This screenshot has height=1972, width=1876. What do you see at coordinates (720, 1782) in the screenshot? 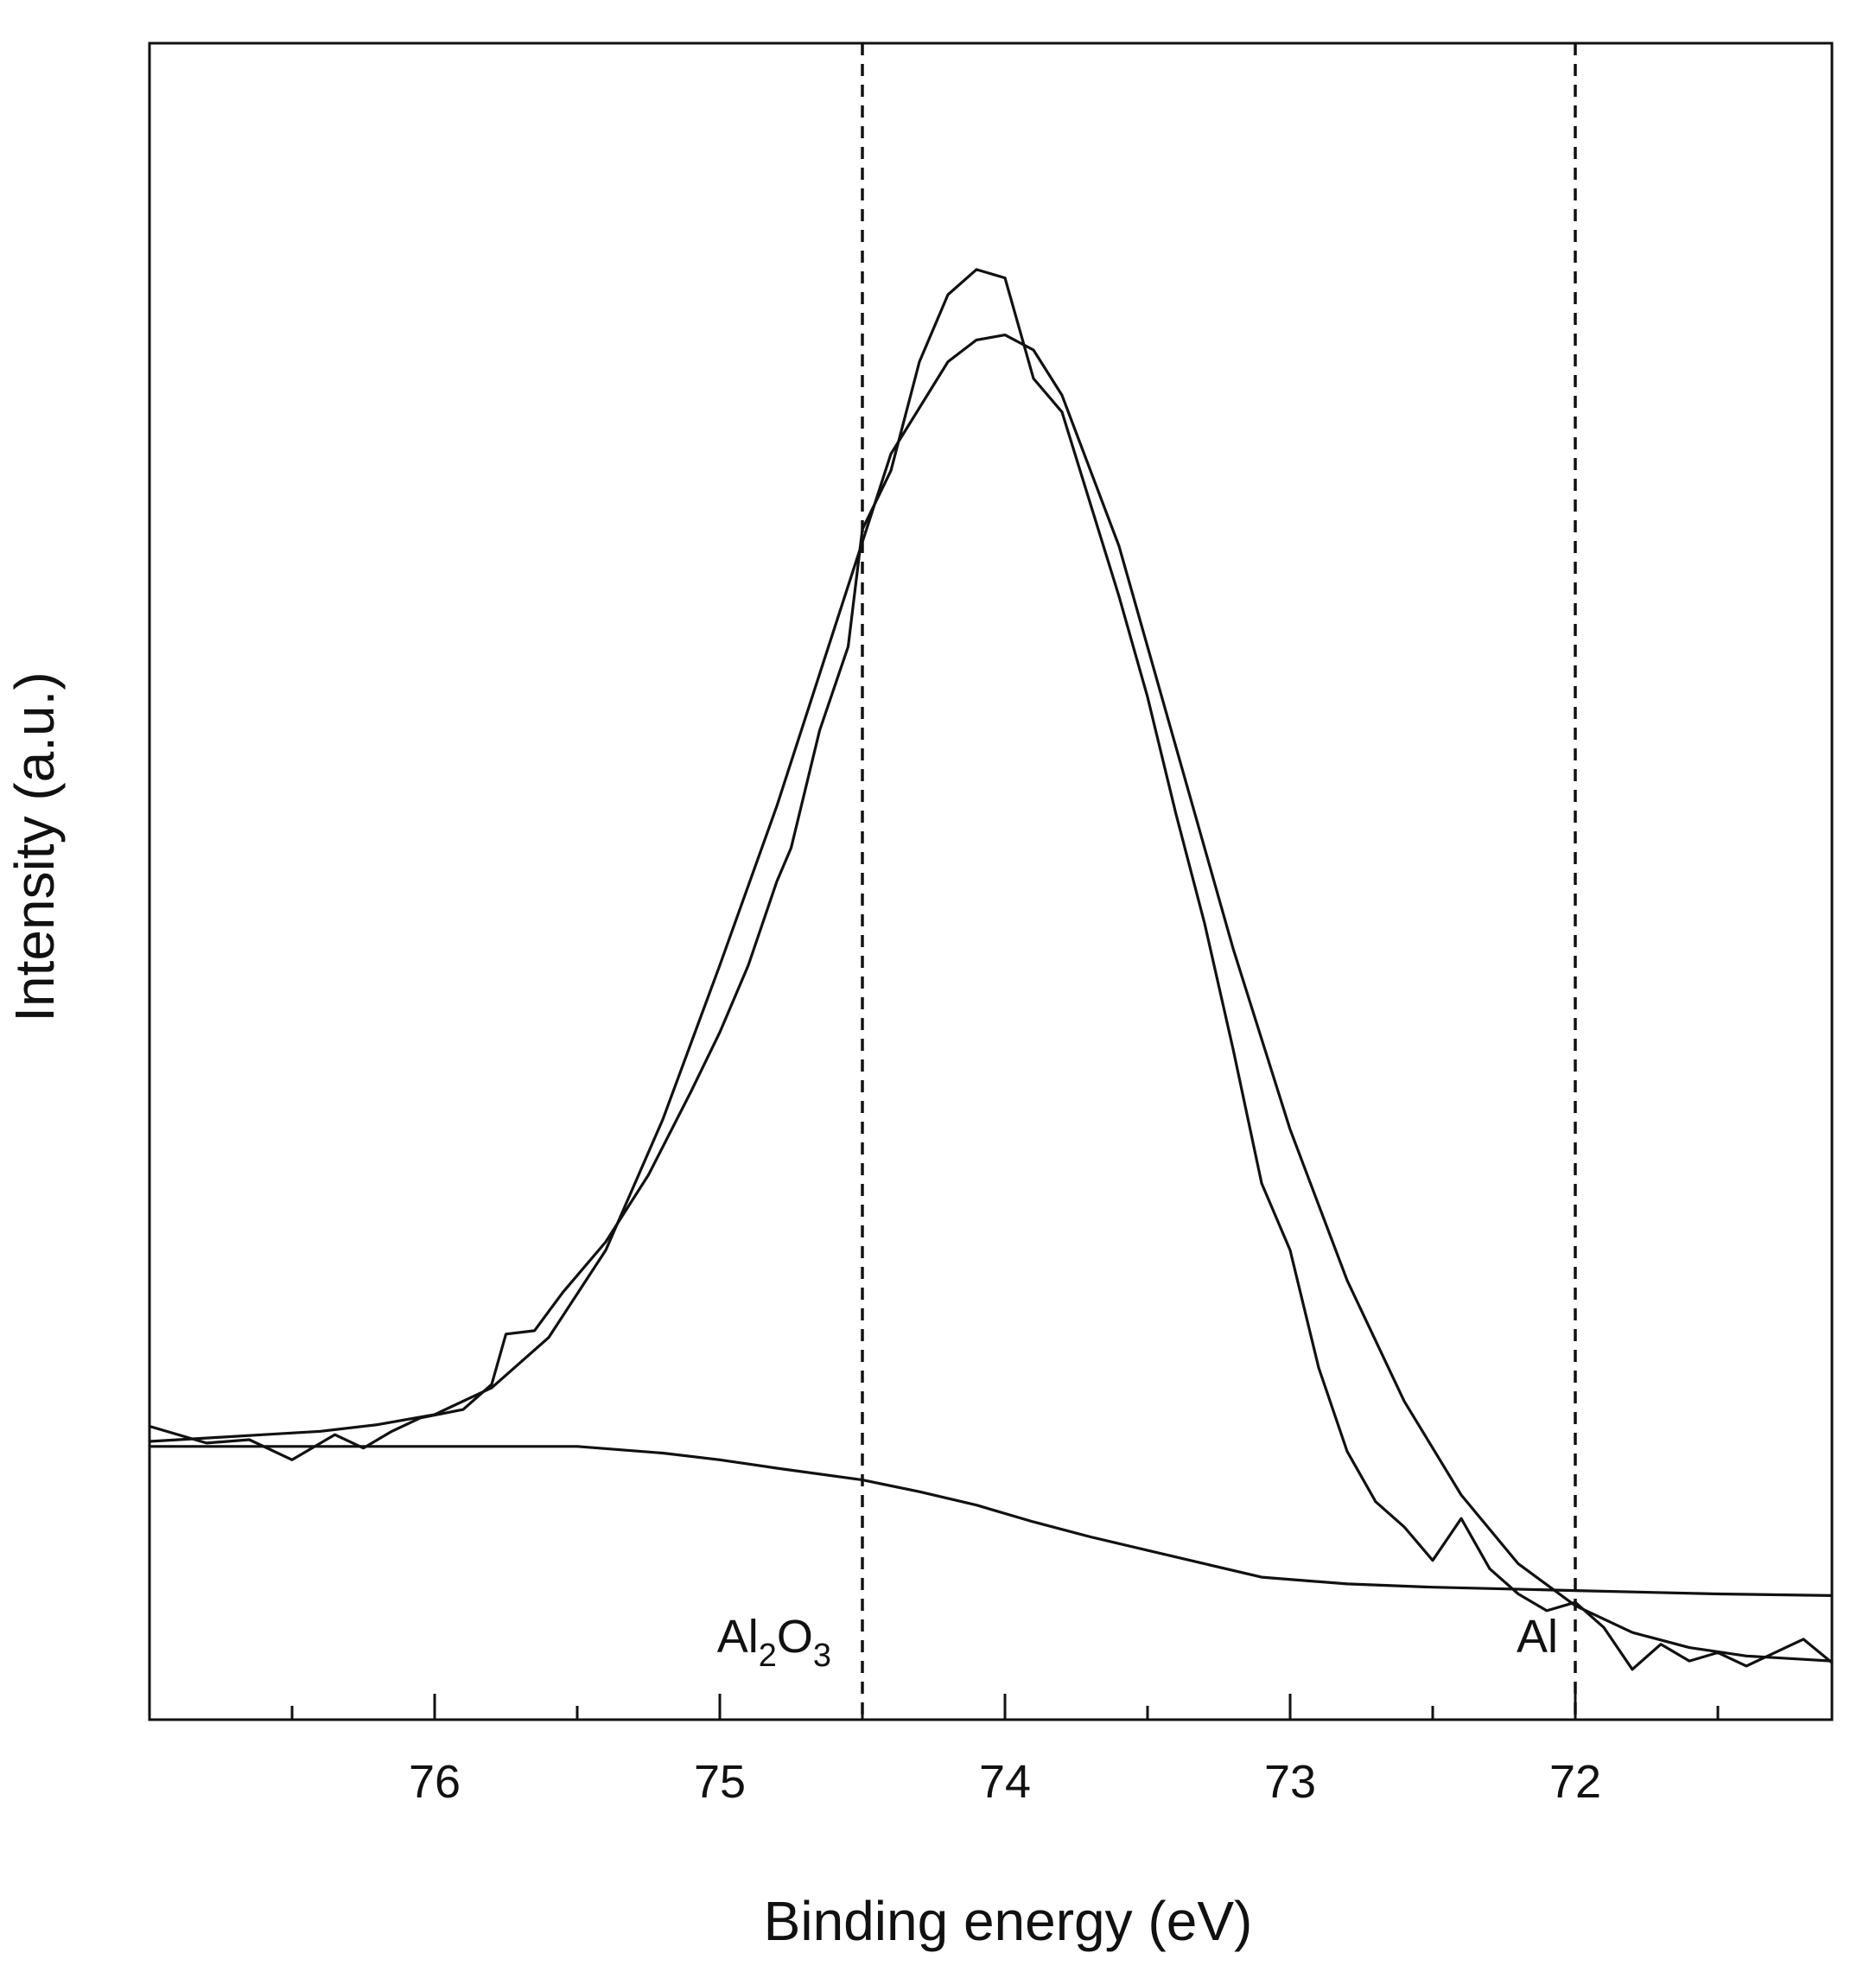
I see `x-tick-label-1: 75` at bounding box center [720, 1782].